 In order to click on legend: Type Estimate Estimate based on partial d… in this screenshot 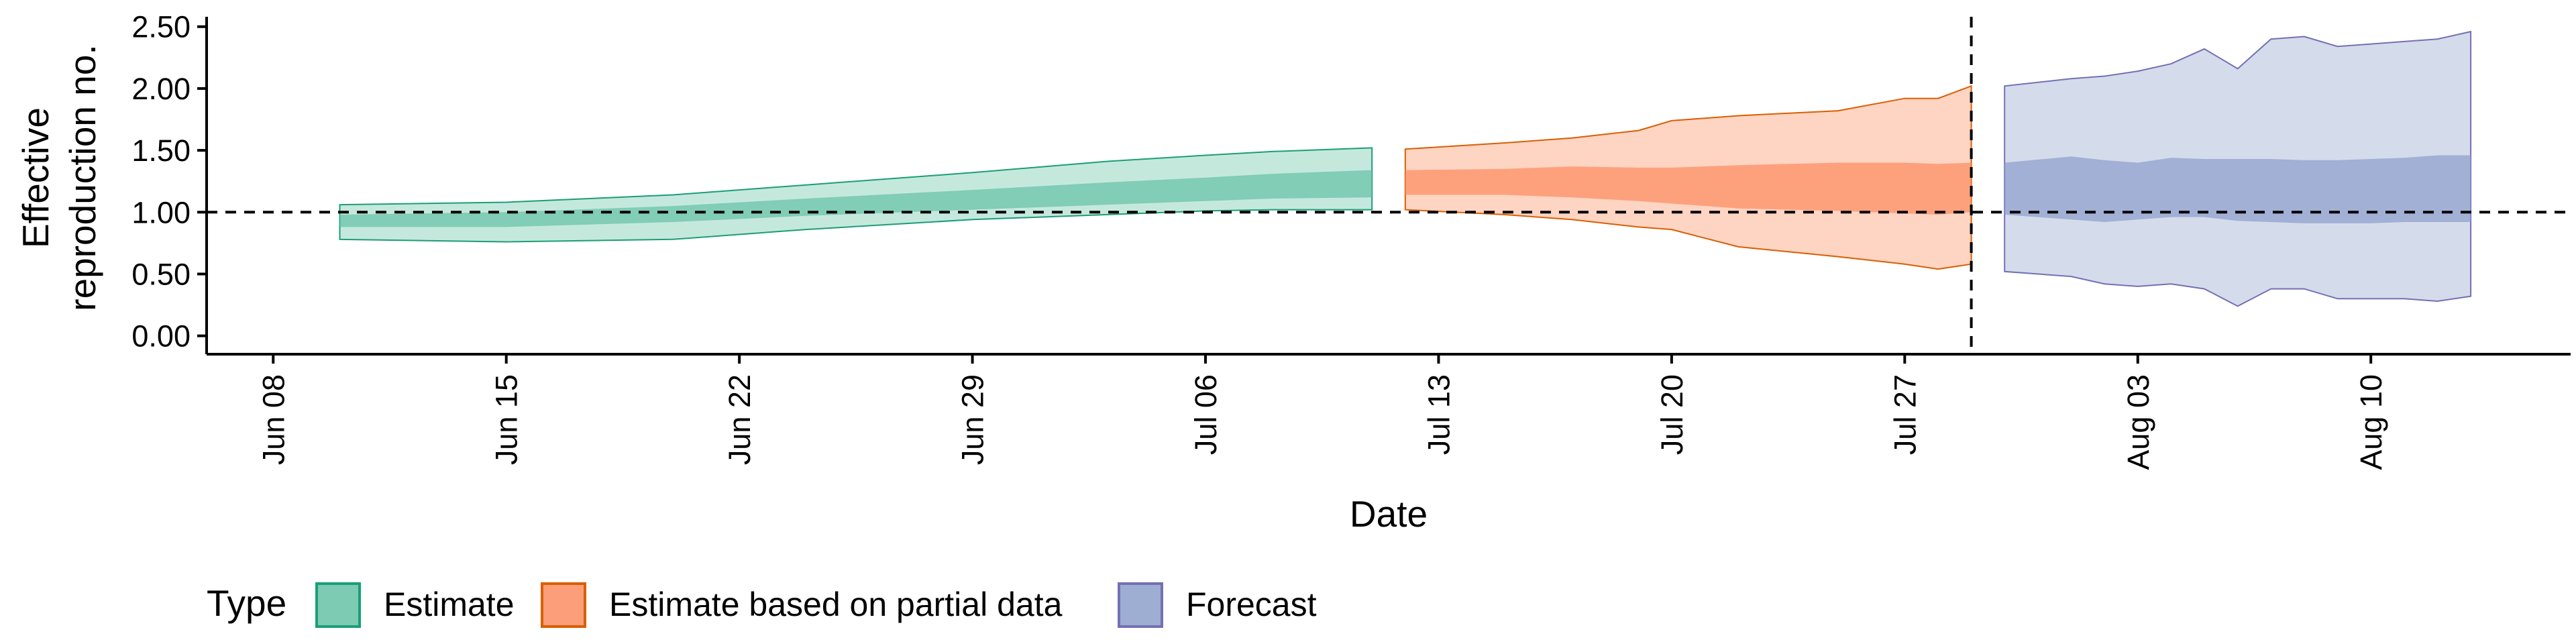, I will do `click(762, 605)`.